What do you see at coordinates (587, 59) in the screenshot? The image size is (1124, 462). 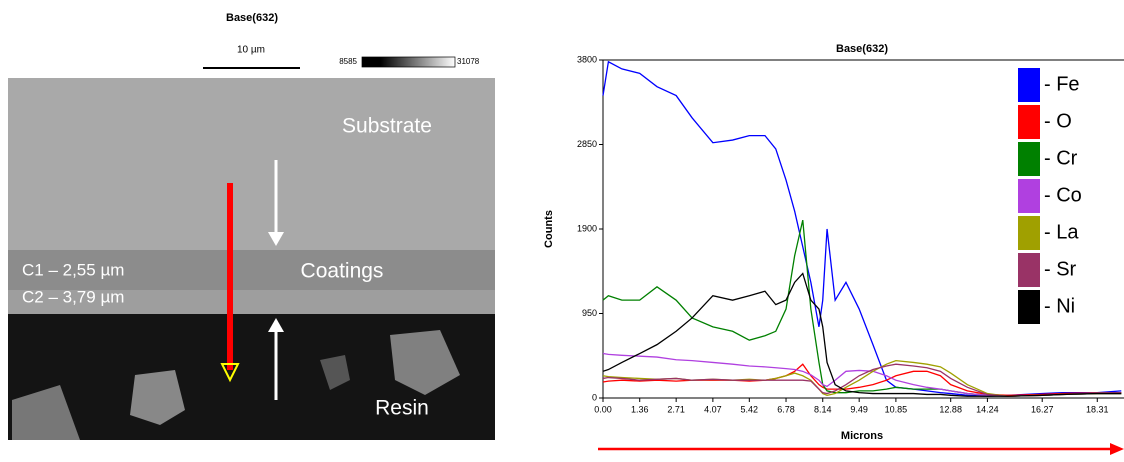 I see `y-tick-label: 3800` at bounding box center [587, 59].